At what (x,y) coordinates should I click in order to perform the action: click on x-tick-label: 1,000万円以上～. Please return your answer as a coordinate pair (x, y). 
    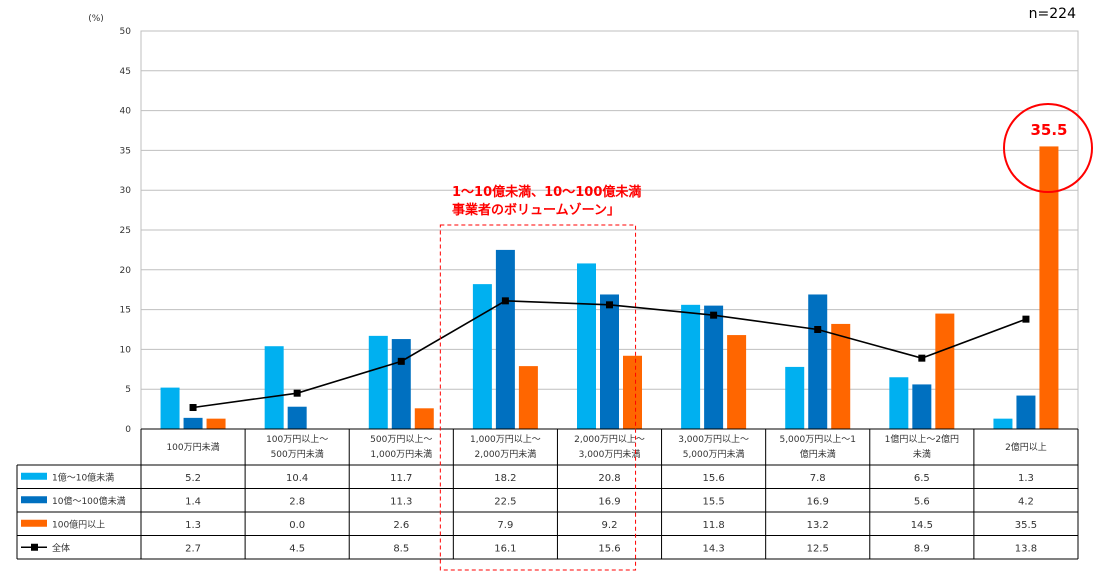
    Looking at the image, I should click on (505, 439).